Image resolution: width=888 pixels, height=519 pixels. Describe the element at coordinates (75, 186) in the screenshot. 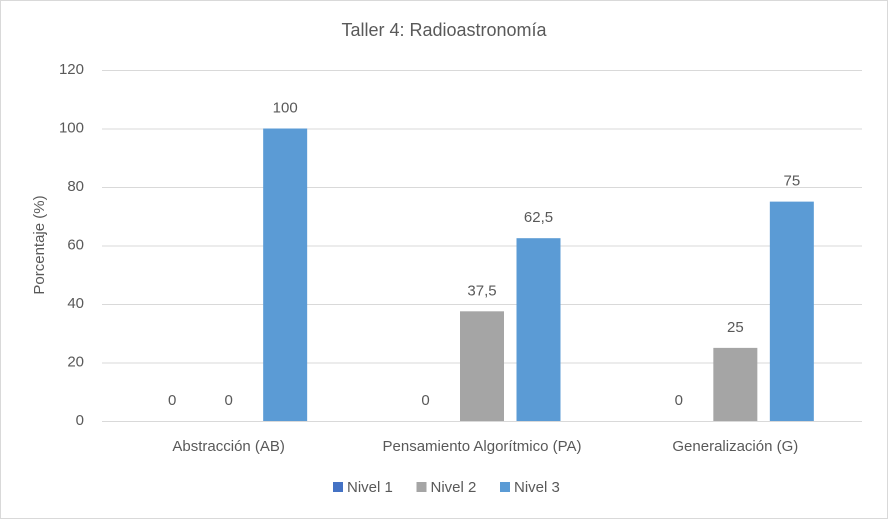

I see `y-tick-label: 80` at that location.